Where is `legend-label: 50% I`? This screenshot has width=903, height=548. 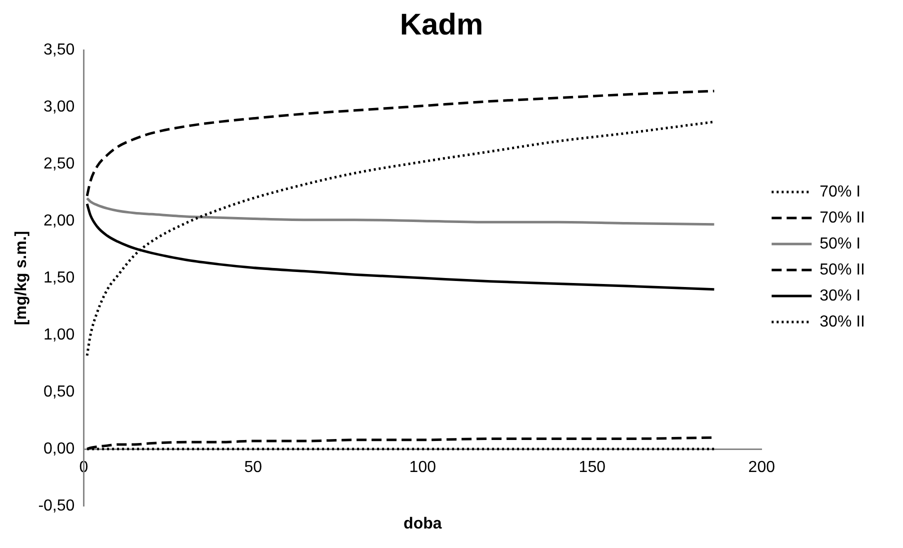
legend-label: 50% I is located at coordinates (840, 243).